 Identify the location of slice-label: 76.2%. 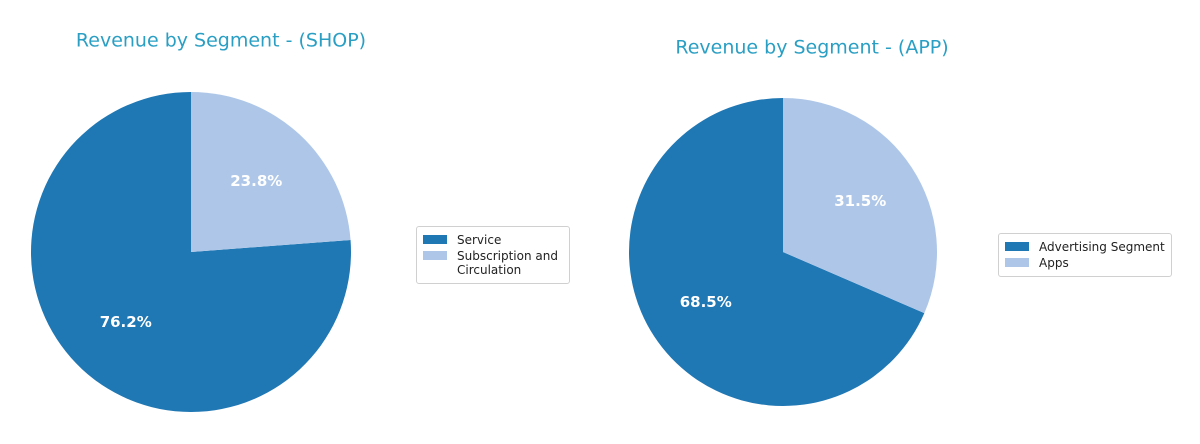
(126, 322).